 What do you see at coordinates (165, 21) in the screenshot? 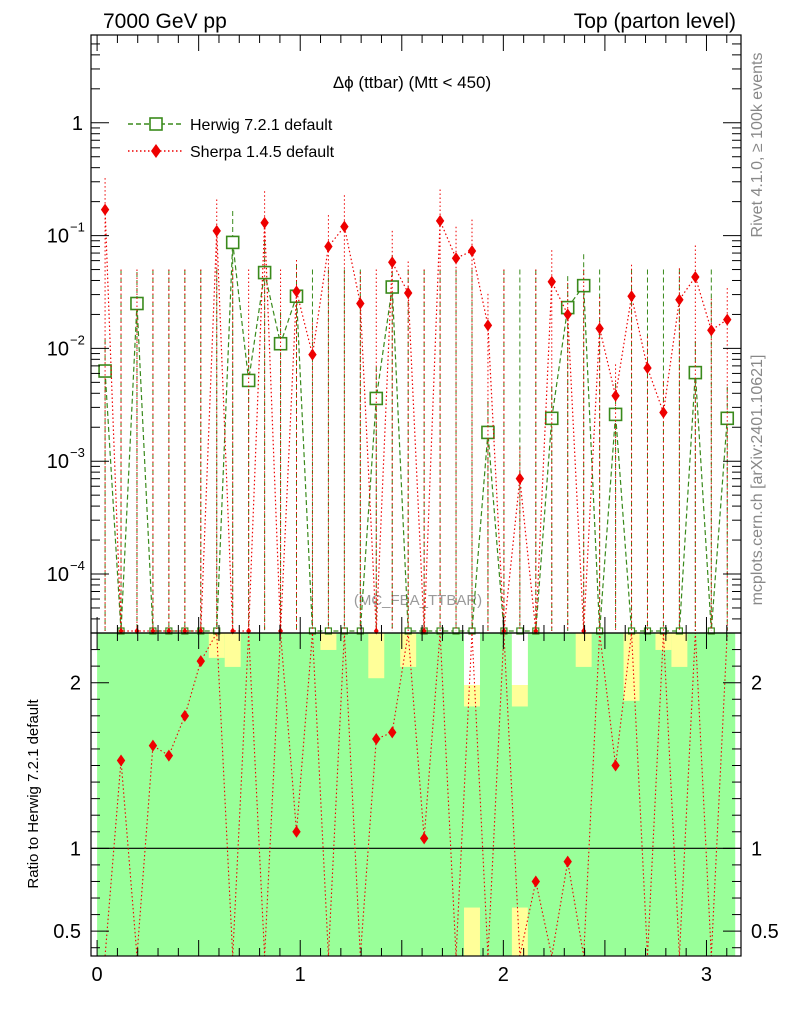
I see `header-left: 7000 GeV pp` at bounding box center [165, 21].